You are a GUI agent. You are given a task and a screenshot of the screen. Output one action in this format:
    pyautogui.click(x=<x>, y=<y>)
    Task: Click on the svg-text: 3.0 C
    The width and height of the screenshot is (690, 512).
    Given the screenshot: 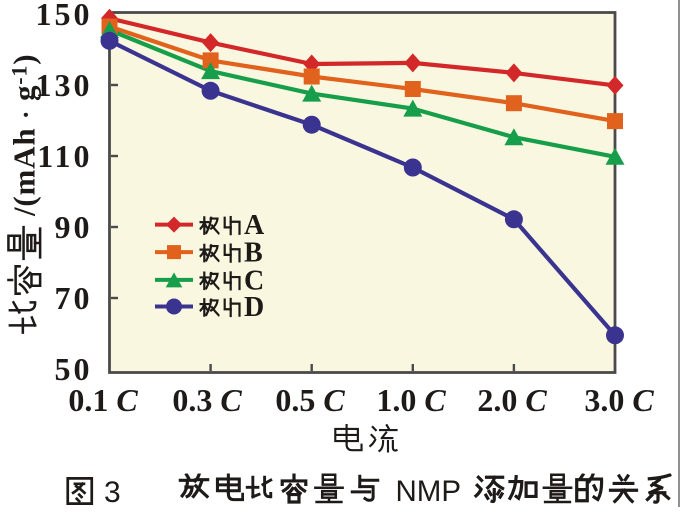 What is the action you would take?
    pyautogui.click(x=619, y=400)
    